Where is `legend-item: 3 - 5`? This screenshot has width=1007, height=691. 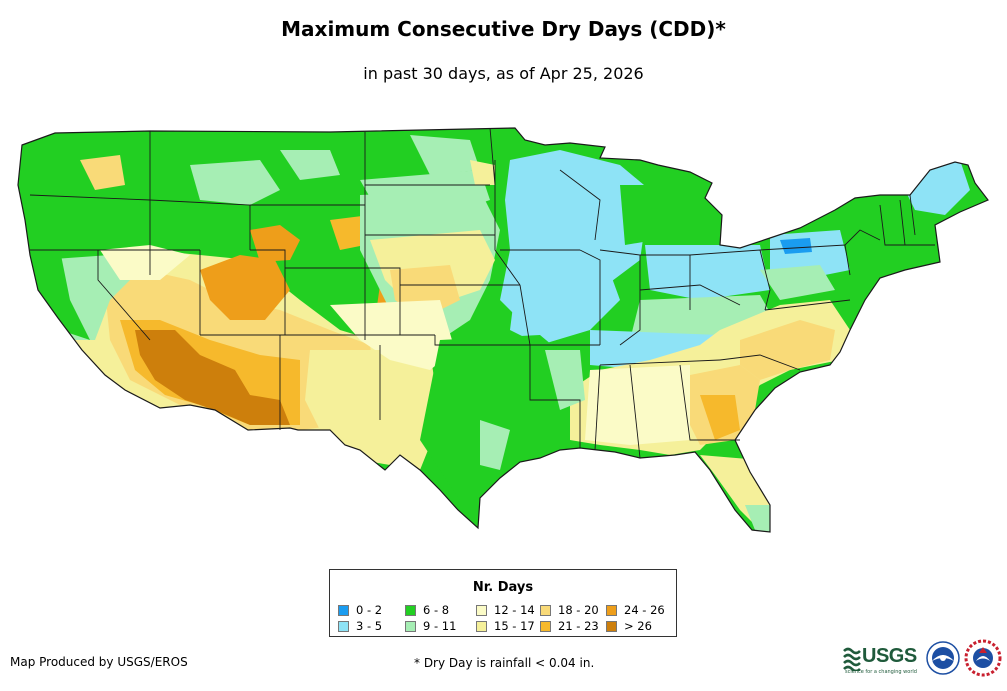 legend-item: 3 - 5 is located at coordinates (360, 626).